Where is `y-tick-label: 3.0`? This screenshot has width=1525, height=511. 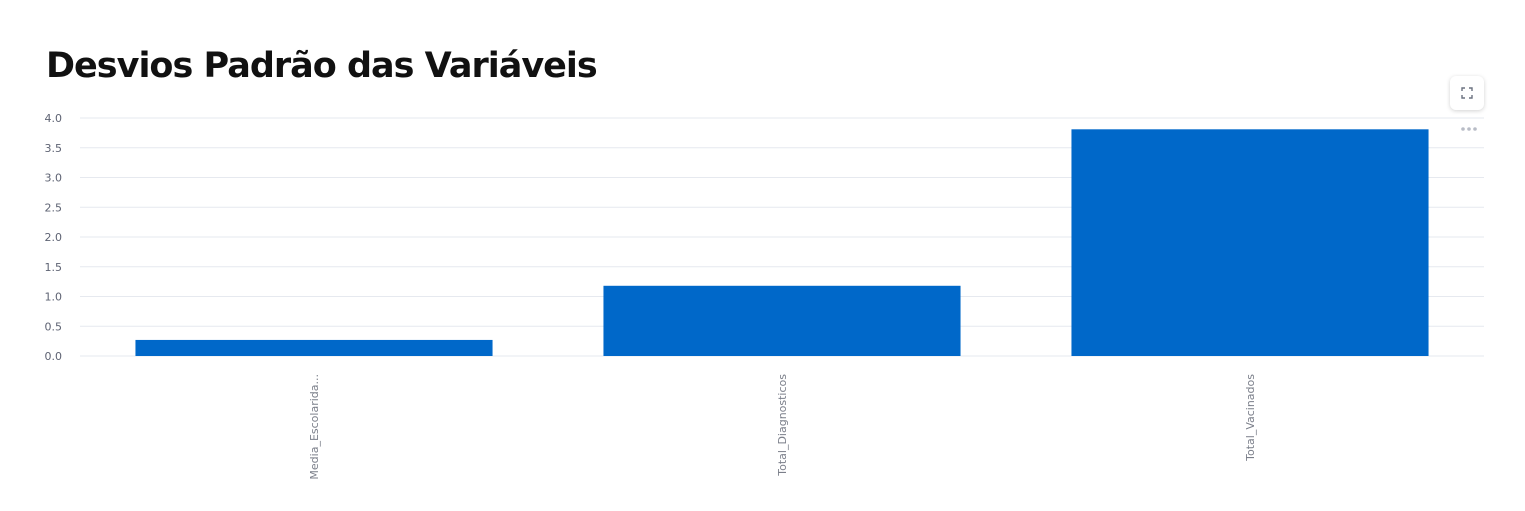
y-tick-label: 3.0 is located at coordinates (54, 178).